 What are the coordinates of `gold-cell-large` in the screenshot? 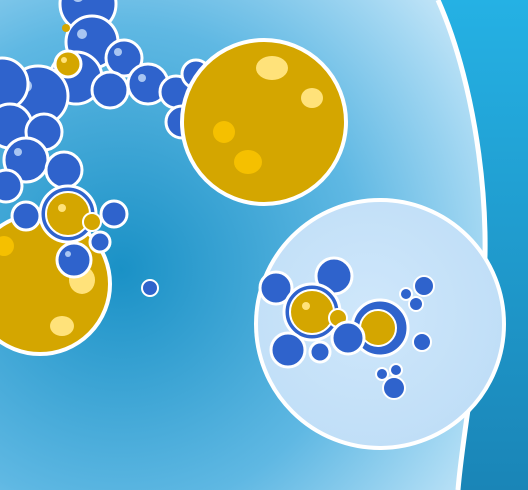 It's located at (264, 122).